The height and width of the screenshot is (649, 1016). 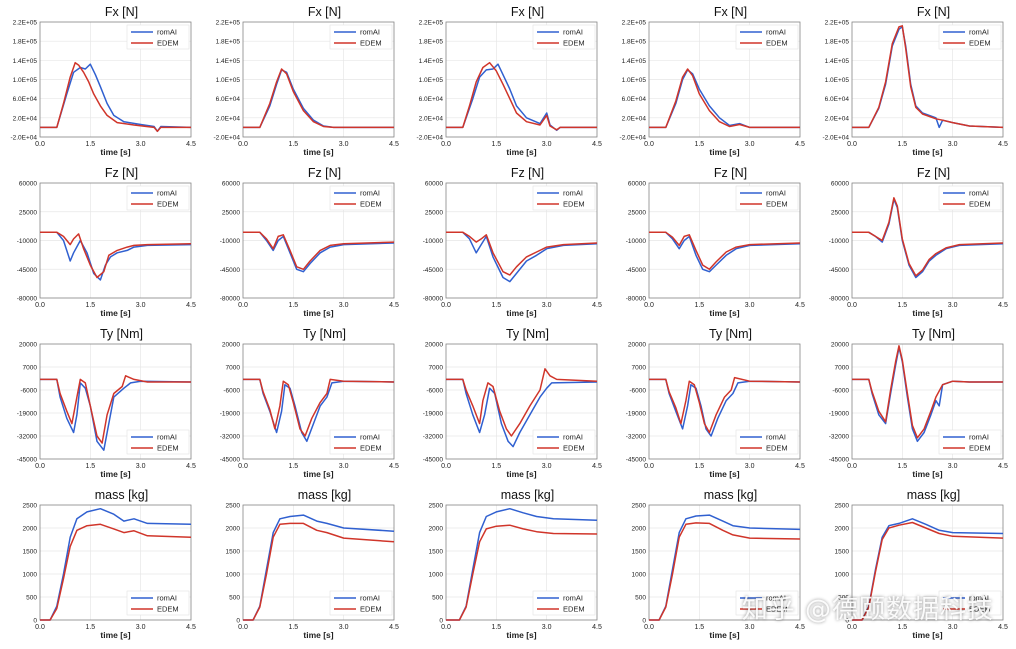 I want to click on y-tick-label: -2.0E+04, so click(x=632, y=138).